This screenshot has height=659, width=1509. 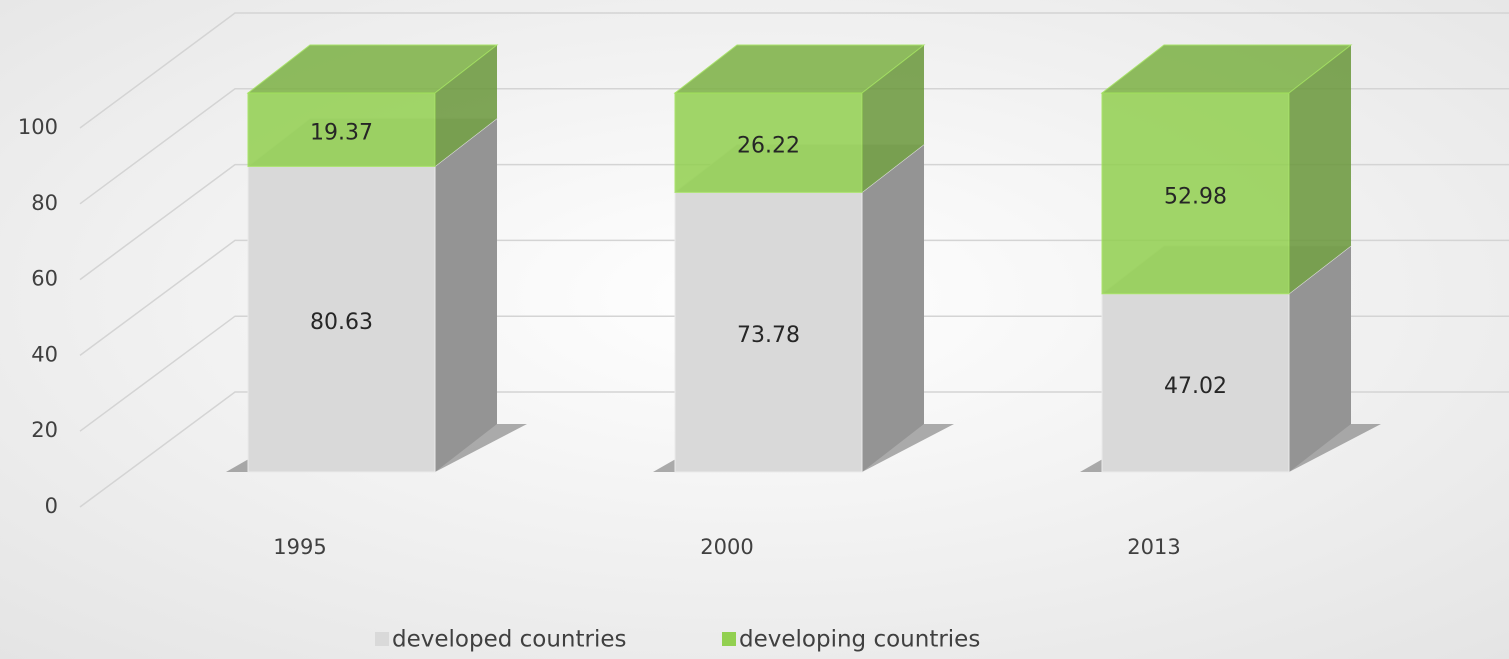 I want to click on y-tick-label: 20, so click(x=44, y=430).